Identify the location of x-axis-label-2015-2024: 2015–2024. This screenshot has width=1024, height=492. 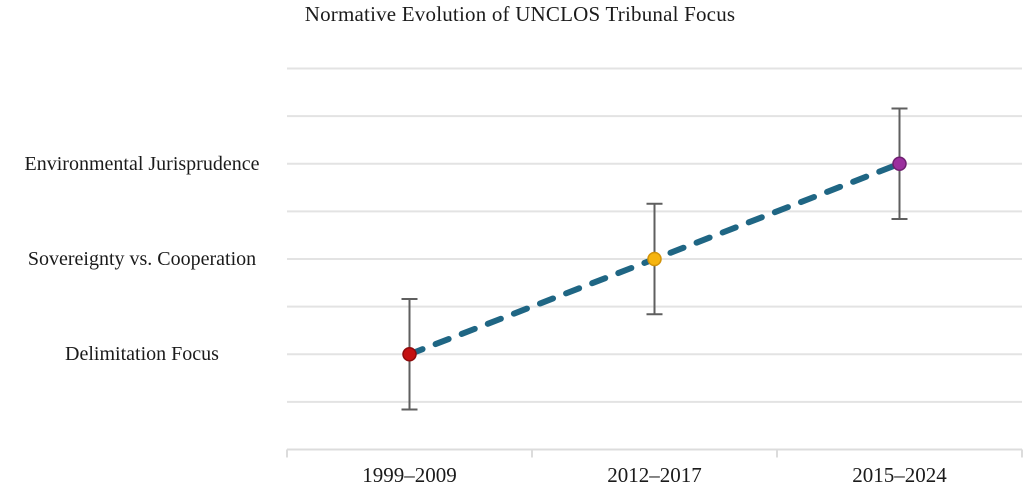
(899, 475).